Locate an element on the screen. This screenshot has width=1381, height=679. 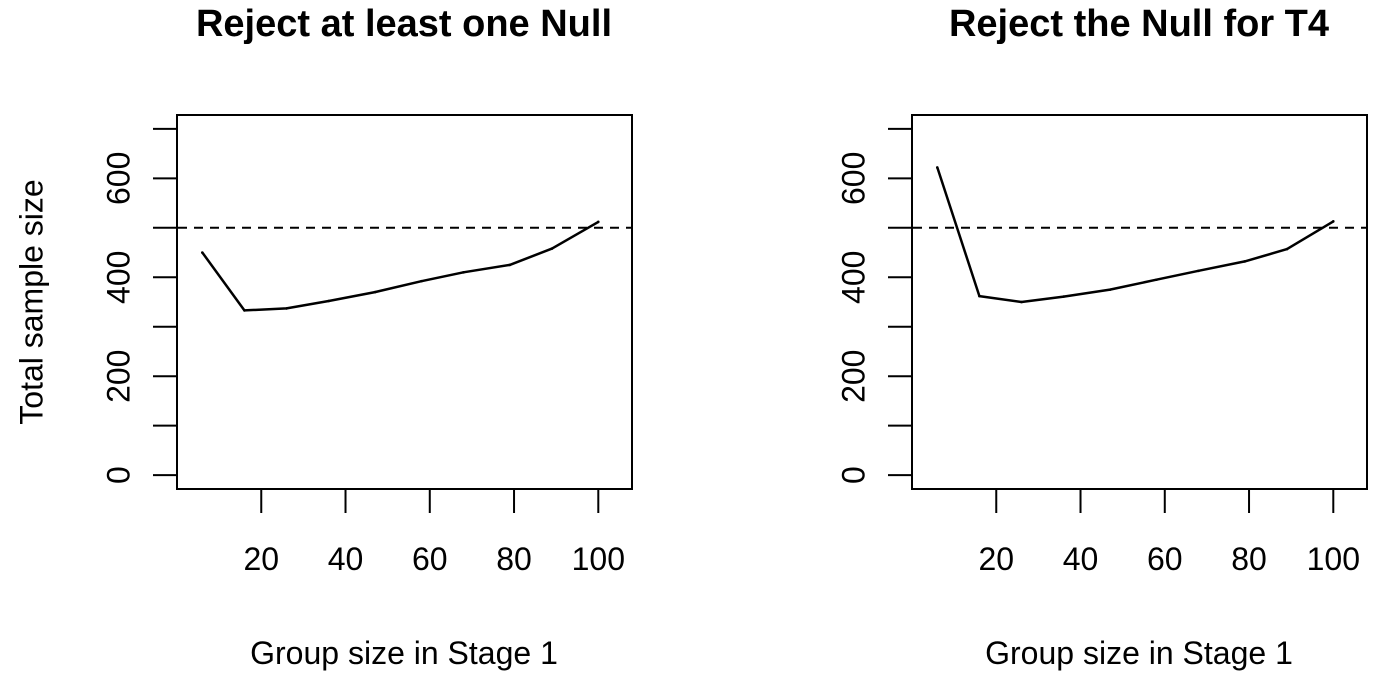
chart-title: Reject the Null for T4 is located at coordinates (1139, 24).